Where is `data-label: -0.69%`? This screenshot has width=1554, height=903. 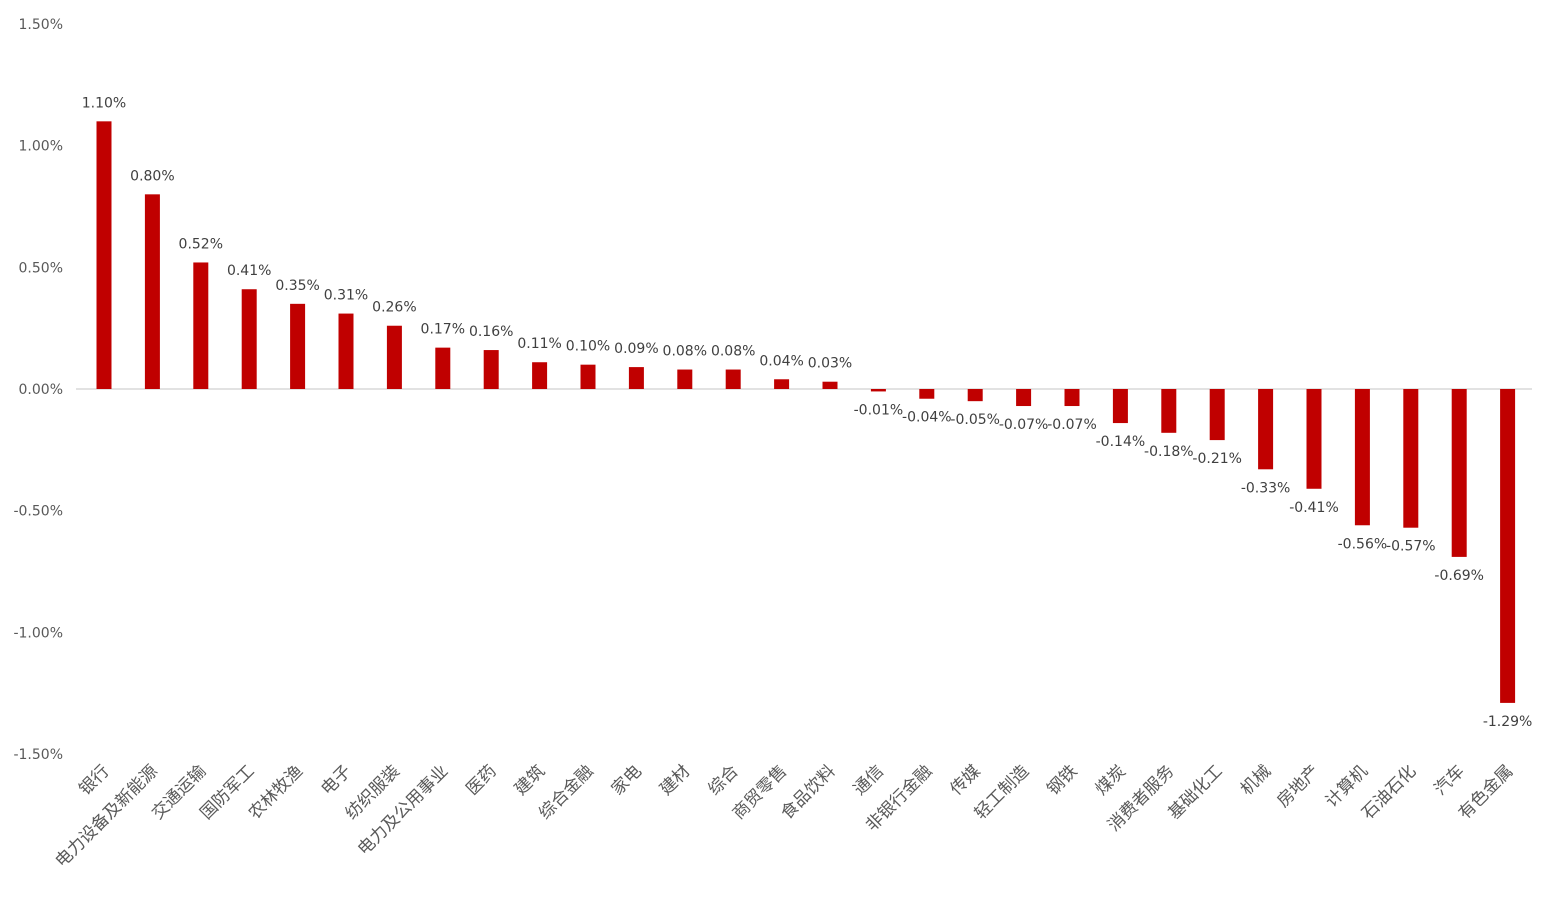
data-label: -0.69% is located at coordinates (1459, 576).